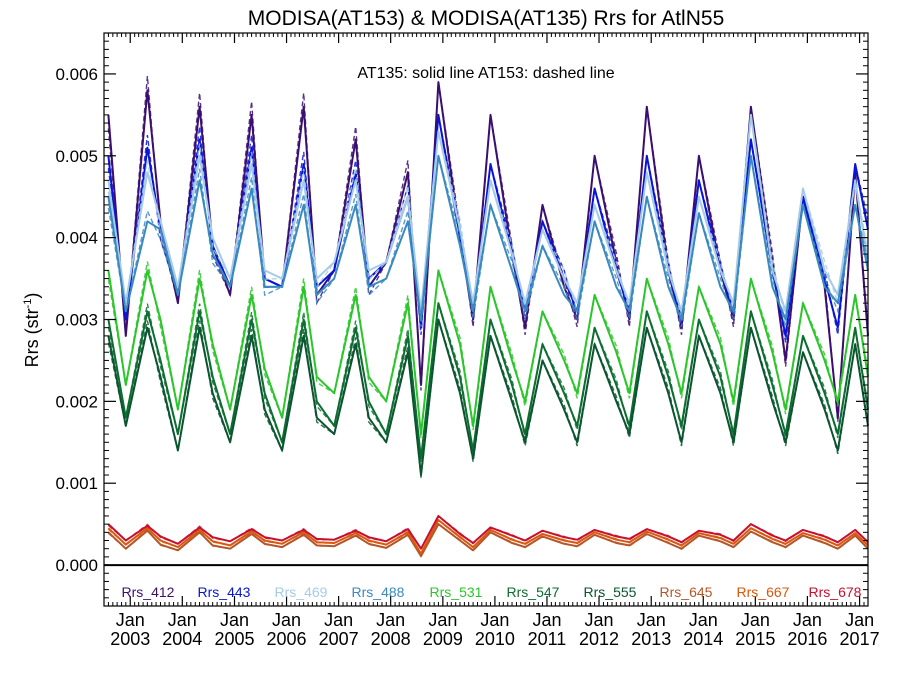  What do you see at coordinates (495, 639) in the screenshot?
I see `x-tick-year-label: 2010` at bounding box center [495, 639].